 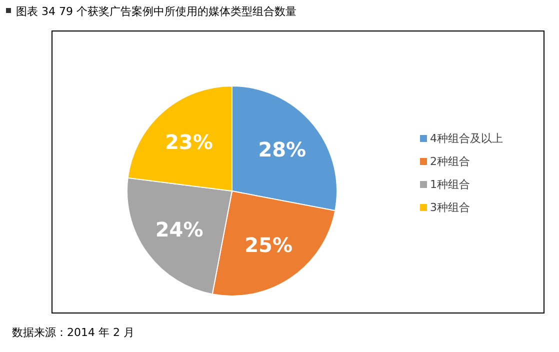 What do you see at coordinates (450, 207) in the screenshot?
I see `legend-label: 3种组合` at bounding box center [450, 207].